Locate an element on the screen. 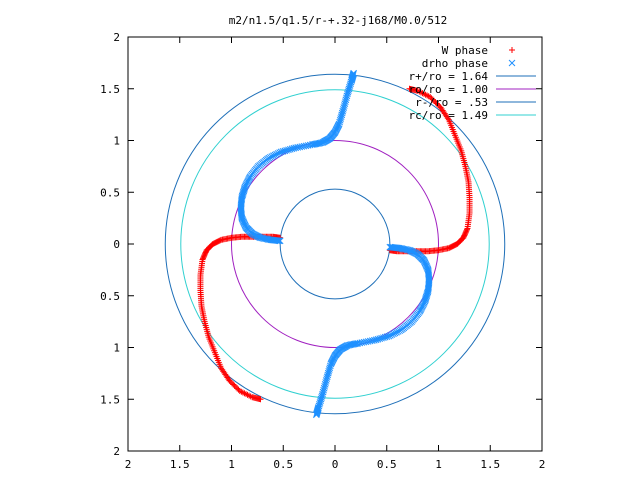  x-tick-label: 0 is located at coordinates (335, 464).